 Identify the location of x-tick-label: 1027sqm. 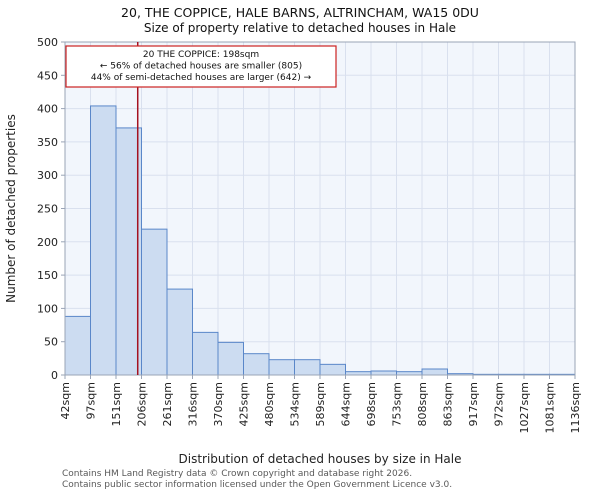
(524, 407).